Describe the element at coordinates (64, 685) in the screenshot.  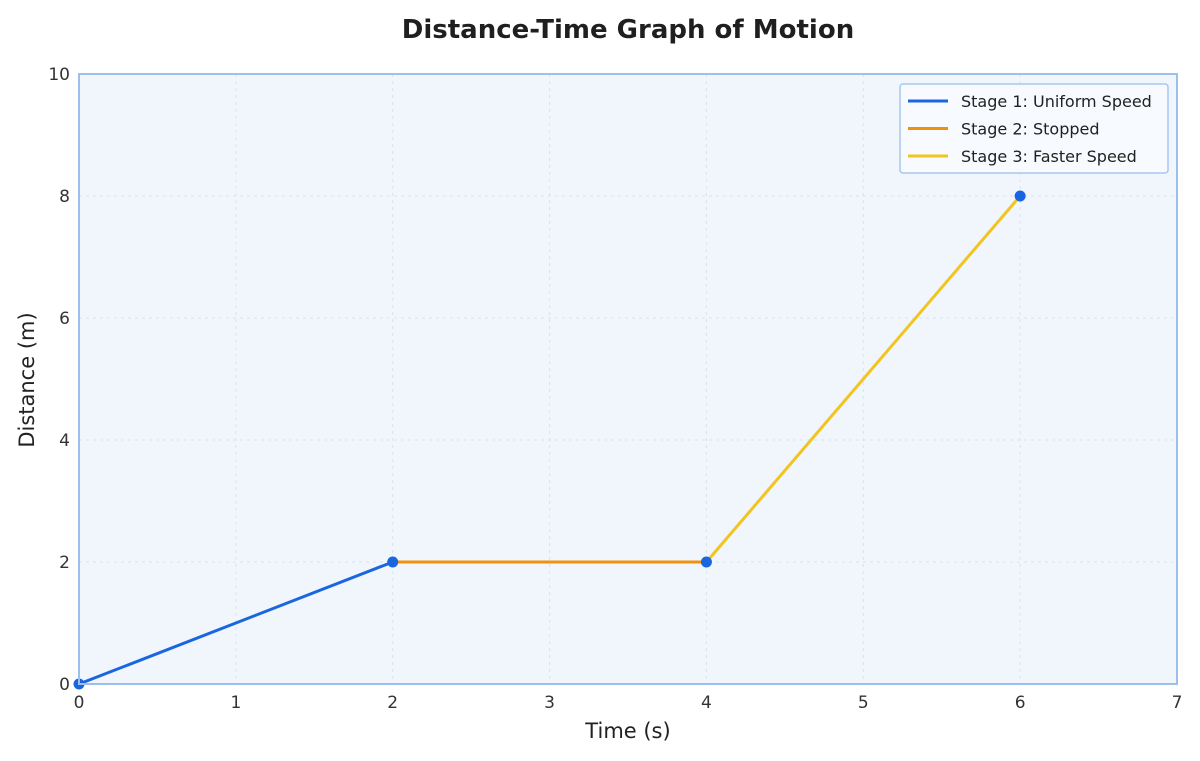
I see `y-tick-label: 0` at that location.